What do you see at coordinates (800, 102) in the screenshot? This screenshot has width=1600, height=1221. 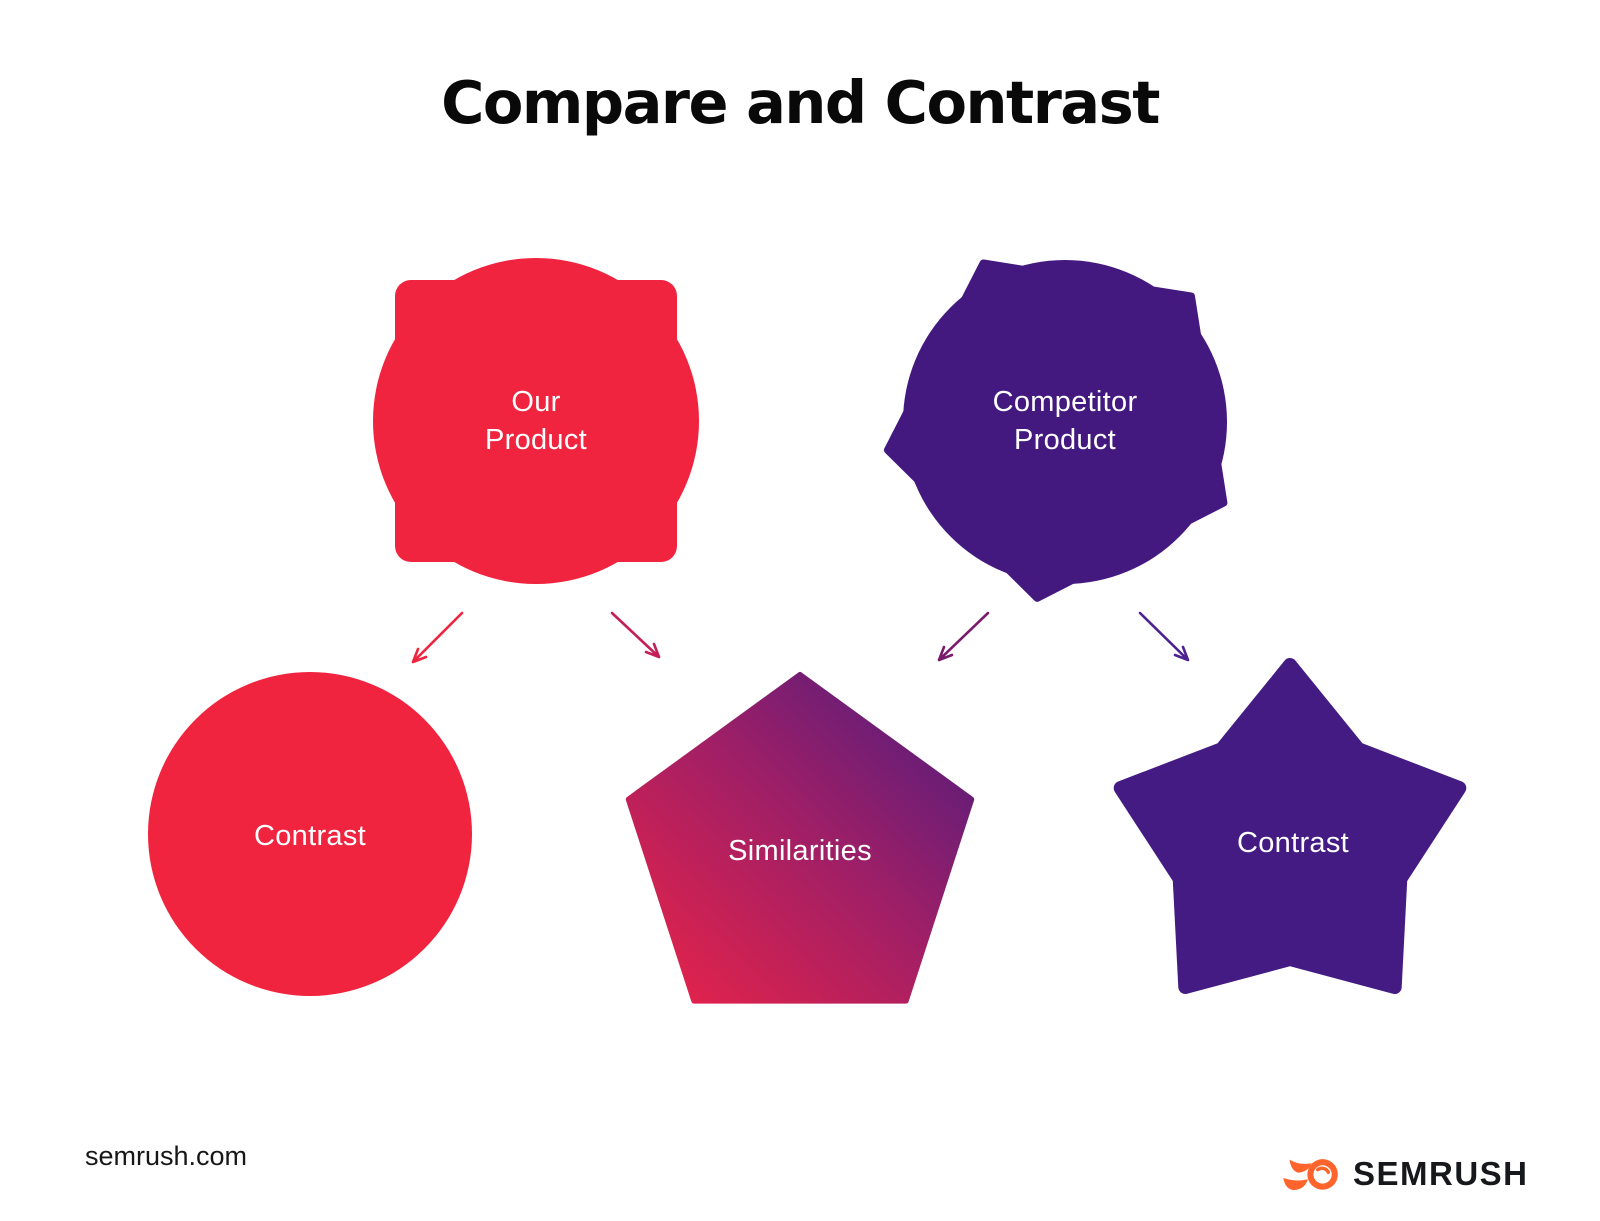 I see `page-title: Compare and Contrast` at bounding box center [800, 102].